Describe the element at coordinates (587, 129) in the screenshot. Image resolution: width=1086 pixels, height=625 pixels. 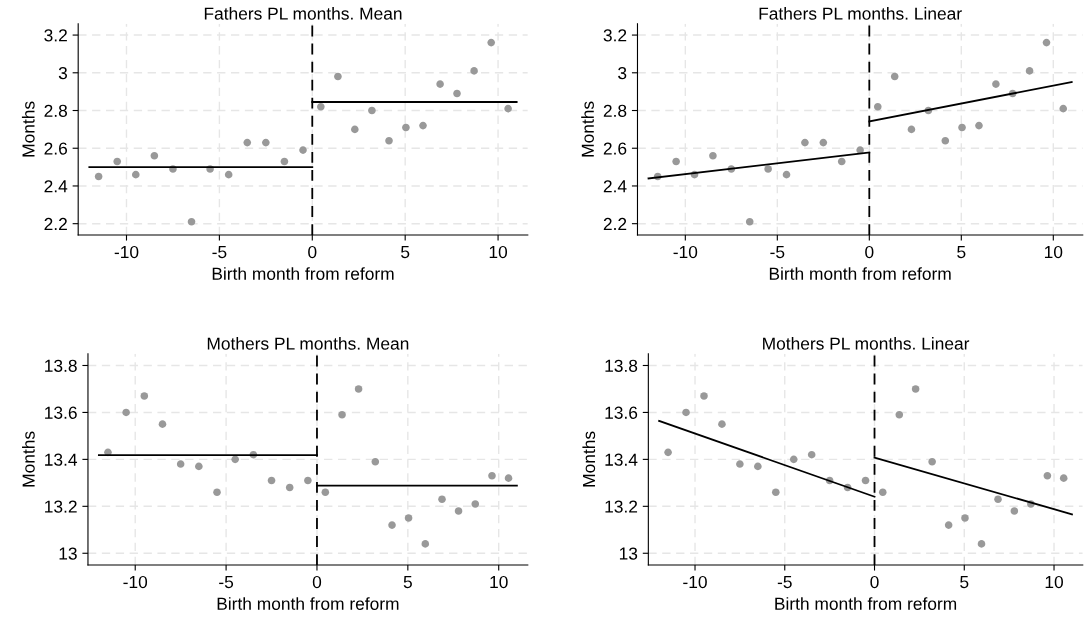
I see `y-axis-title: Months` at that location.